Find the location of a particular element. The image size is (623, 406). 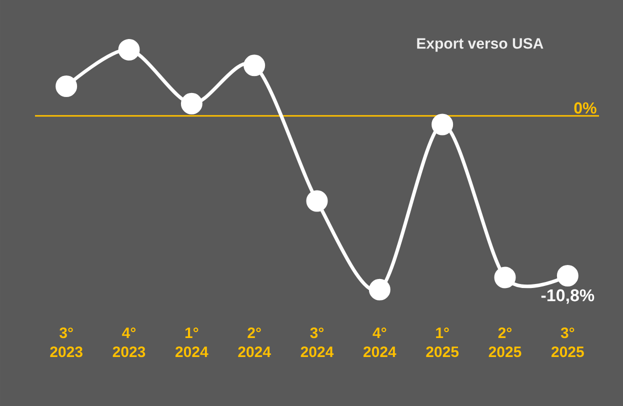

ref-line-label: 0% is located at coordinates (585, 108).